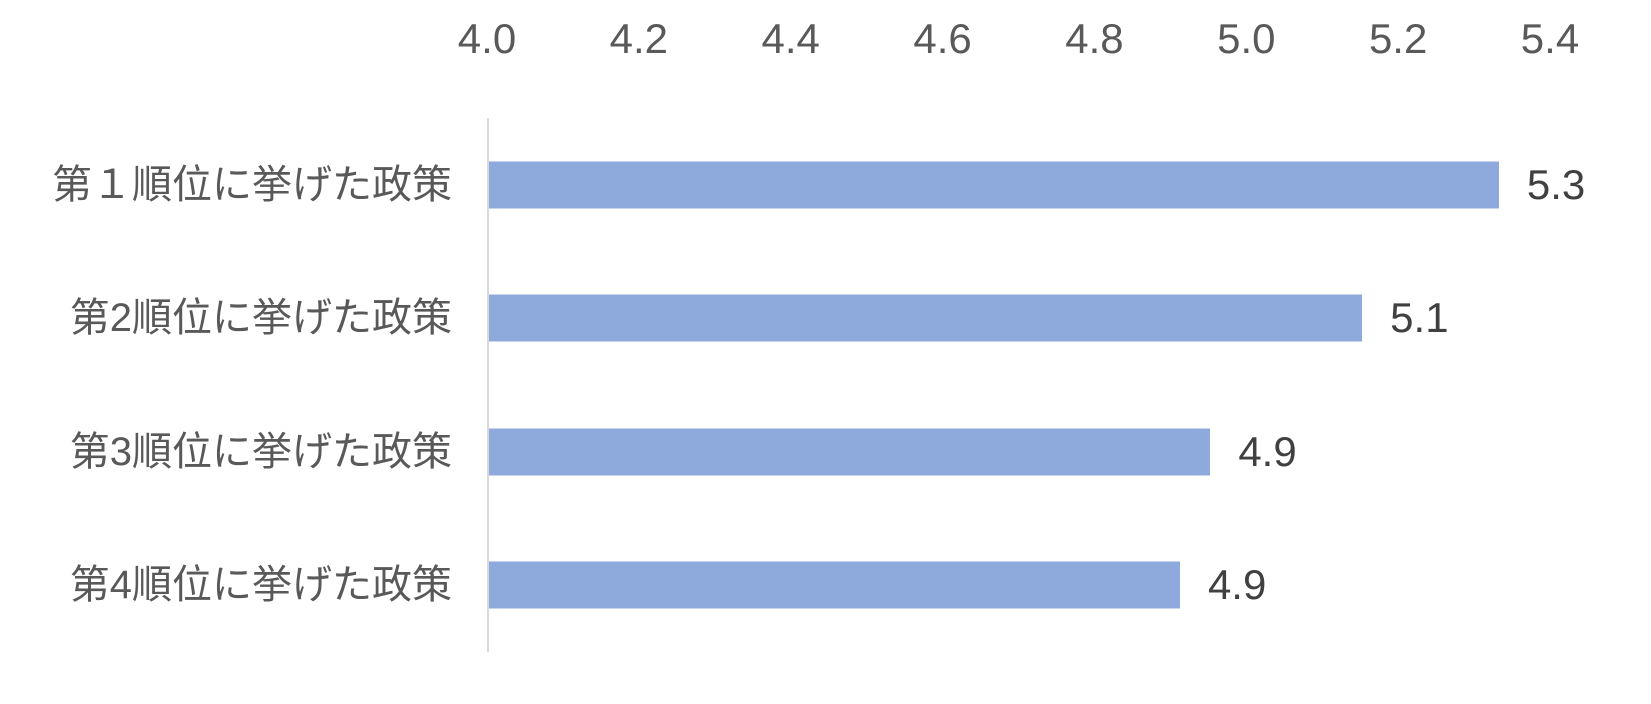 The image size is (1651, 704). What do you see at coordinates (1398, 38) in the screenshot?
I see `x-axis-tick-label: 5.2` at bounding box center [1398, 38].